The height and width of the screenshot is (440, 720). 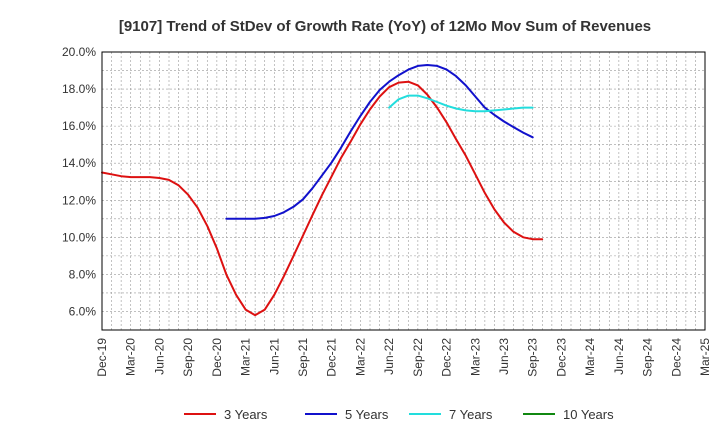 I want to click on x-tick-label: Sep-20, so click(x=188, y=357).